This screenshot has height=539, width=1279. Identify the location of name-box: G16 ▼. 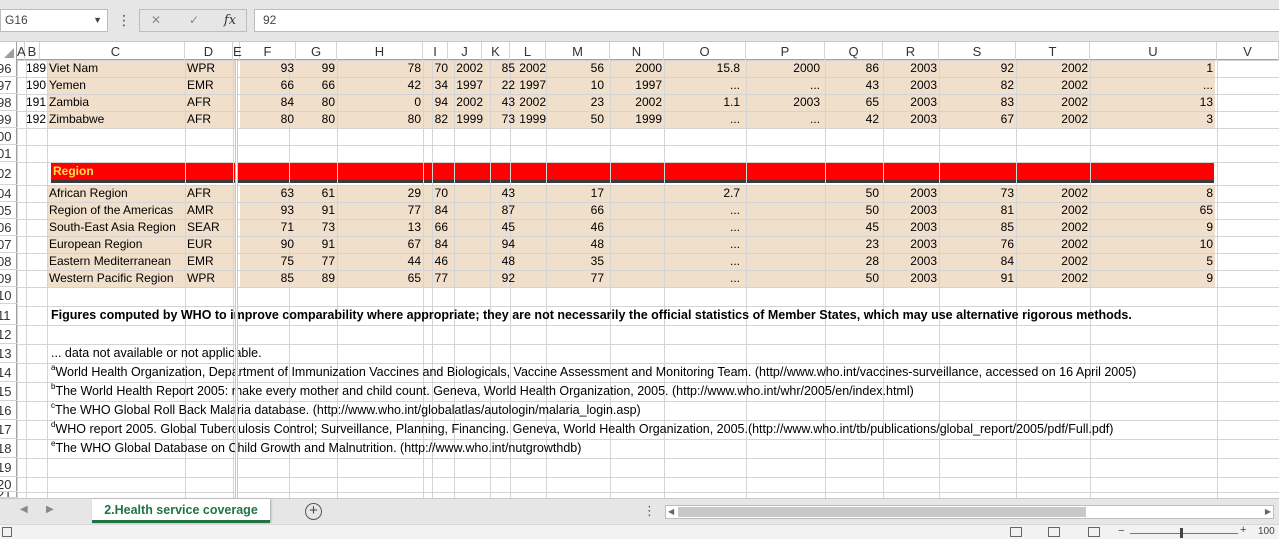
(54, 20).